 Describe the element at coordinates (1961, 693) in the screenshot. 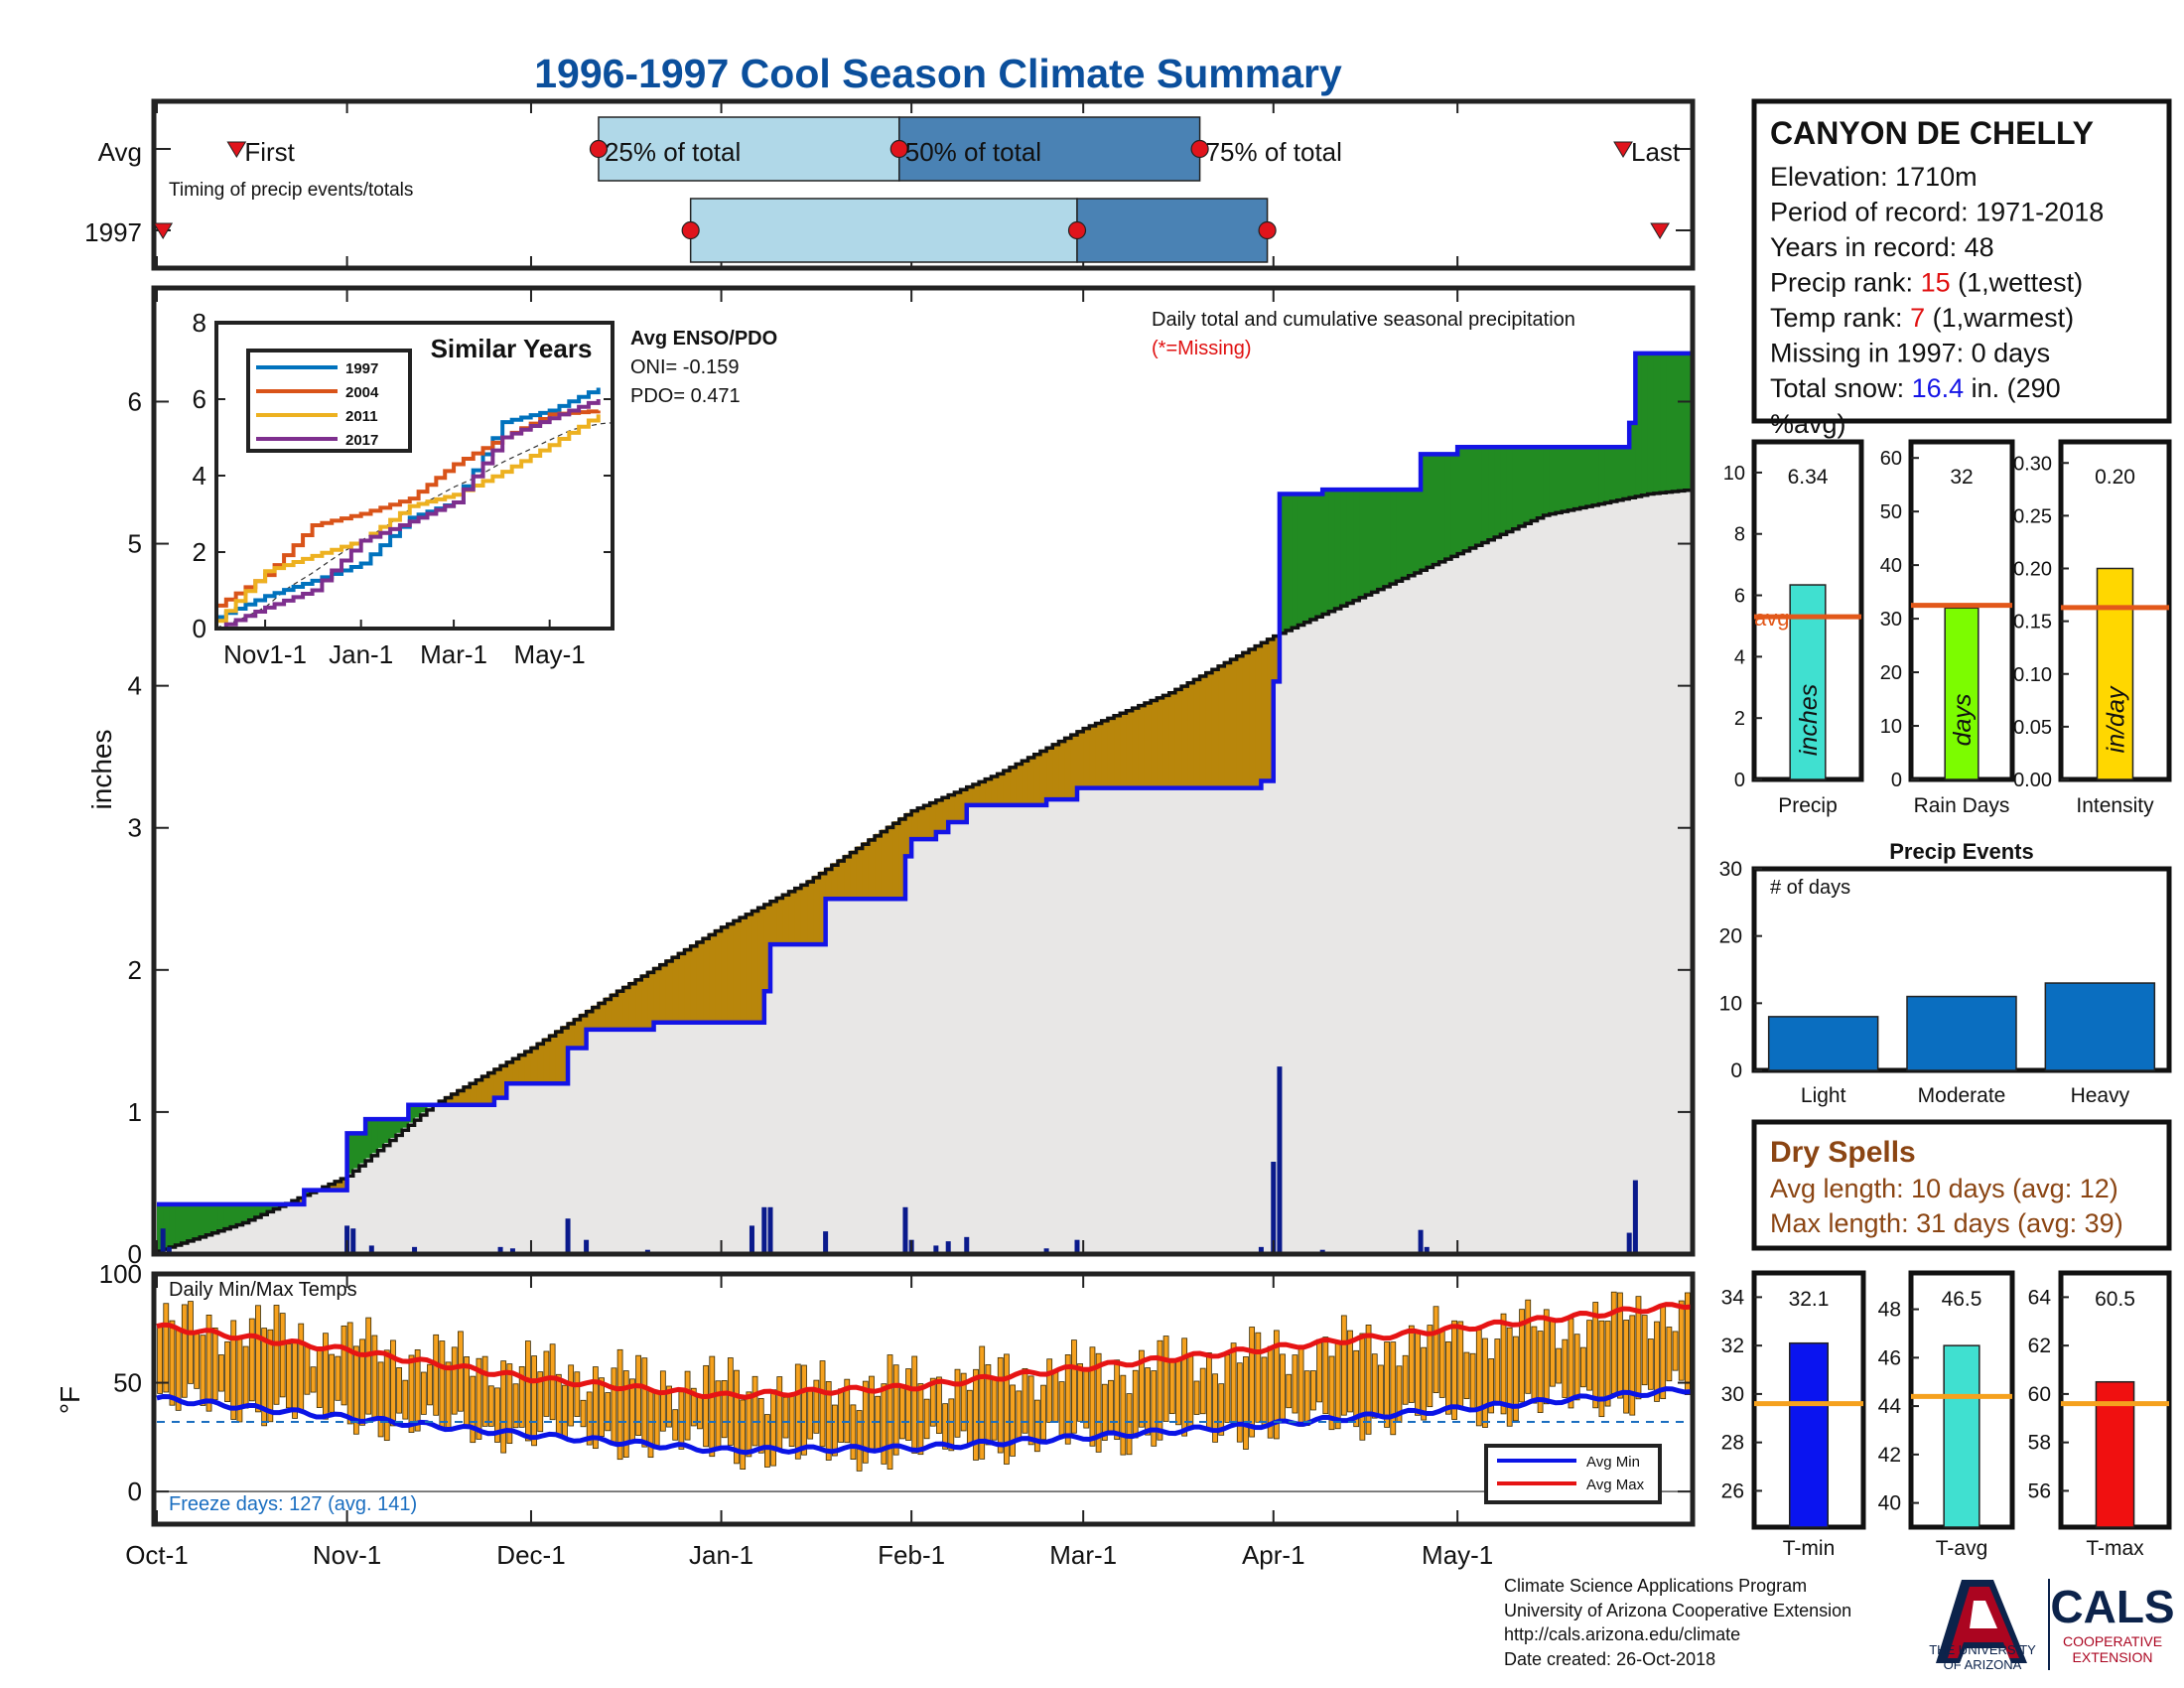

I see `rain-days-summary-bar` at that location.